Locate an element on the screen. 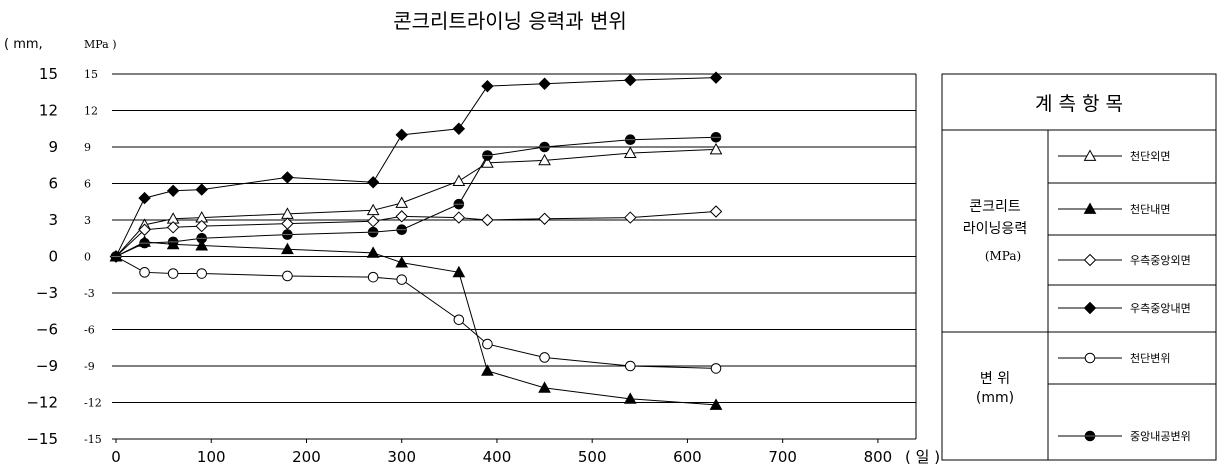 Image resolution: width=1227 pixels, height=470 pixels. legend-item-label: 우측중앙내면 is located at coordinates (1160, 308).